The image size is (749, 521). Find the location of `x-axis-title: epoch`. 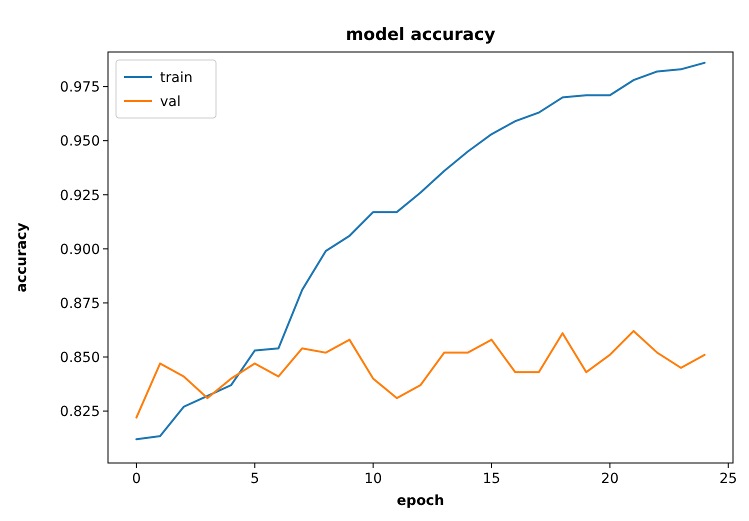

x-axis-title: epoch is located at coordinates (420, 501).